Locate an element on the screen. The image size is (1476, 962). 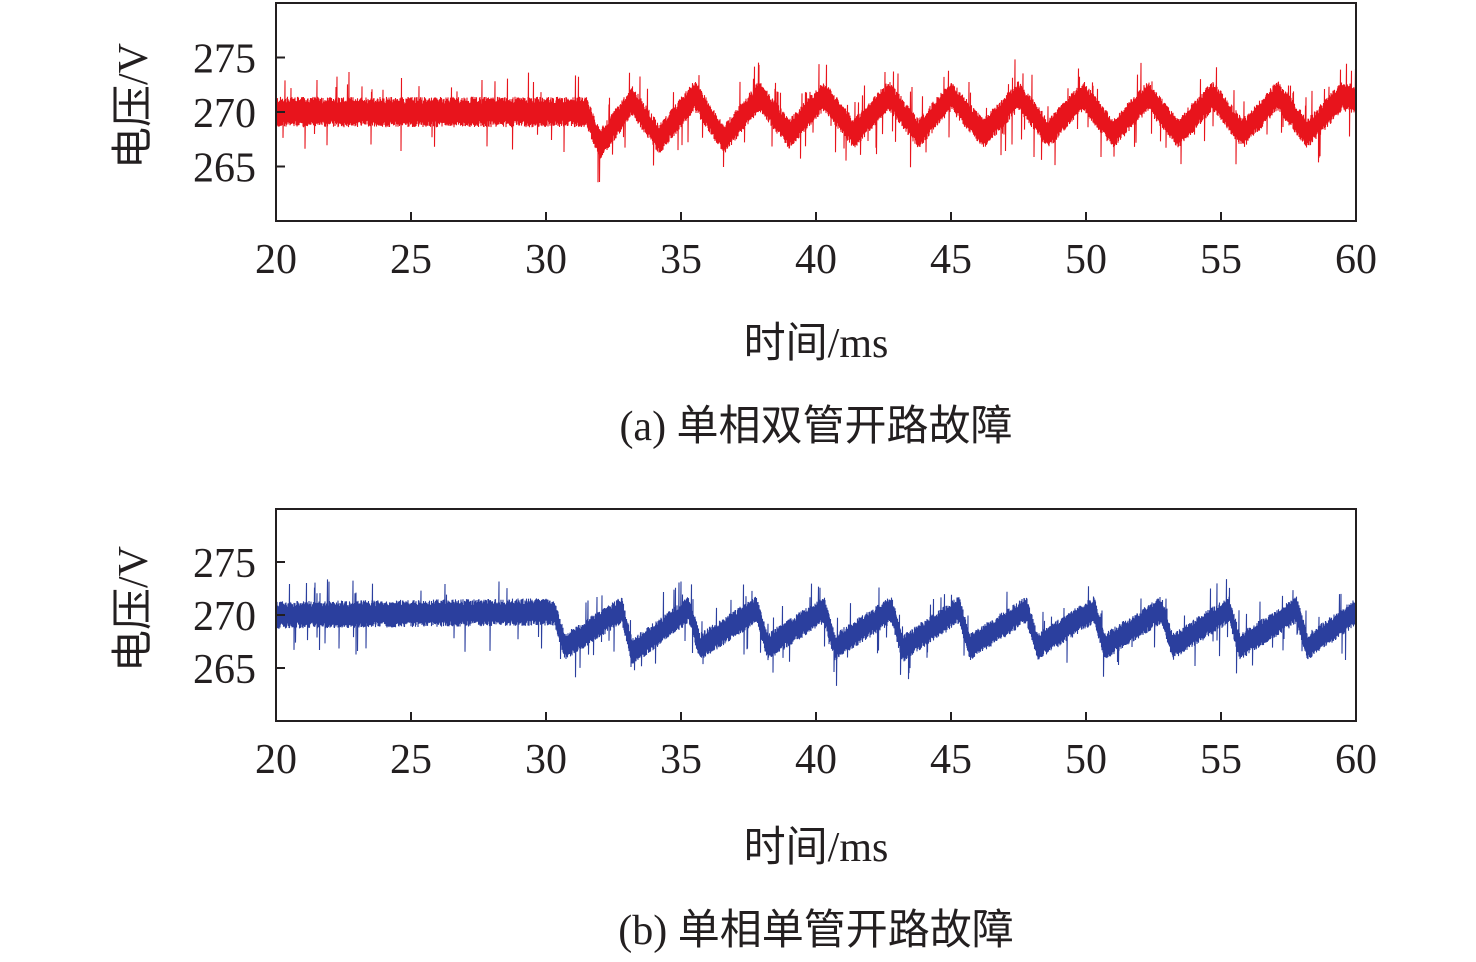
caption-a: (a) 单相双管开路故障 is located at coordinates (815, 427).